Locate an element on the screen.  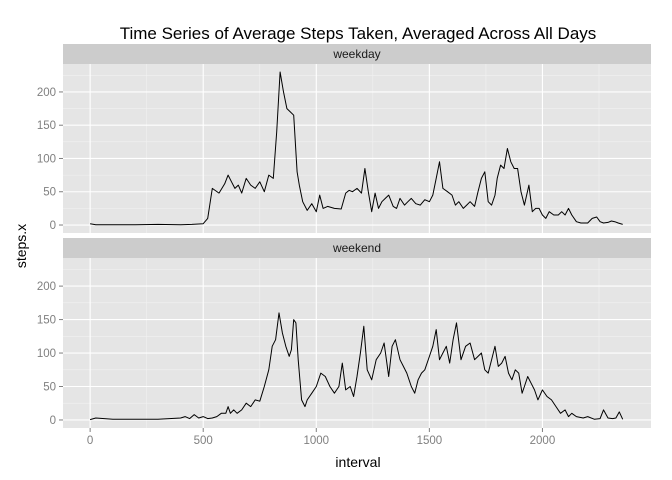
facet-strip-label: weekday is located at coordinates (356, 54).